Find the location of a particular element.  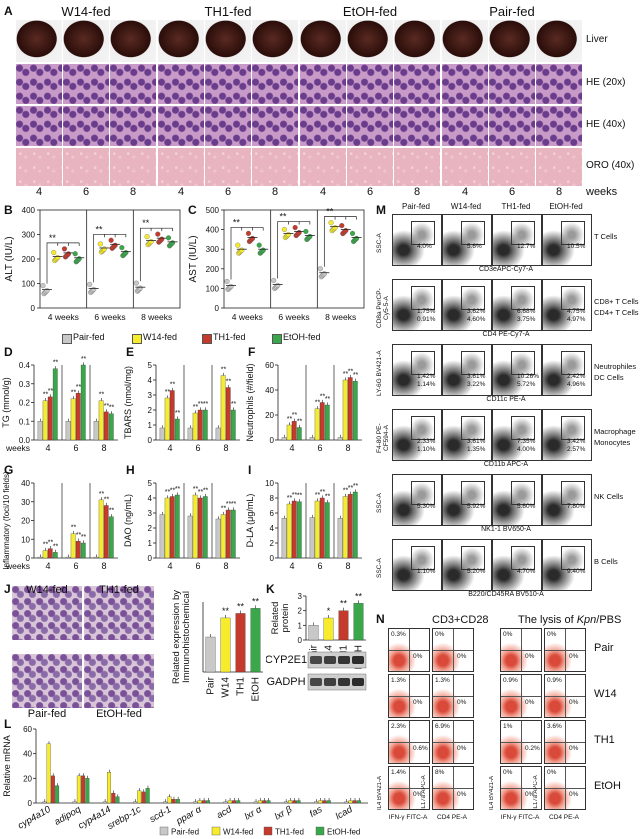

quadrant-percentage: 1.3% is located at coordinates (398, 680).